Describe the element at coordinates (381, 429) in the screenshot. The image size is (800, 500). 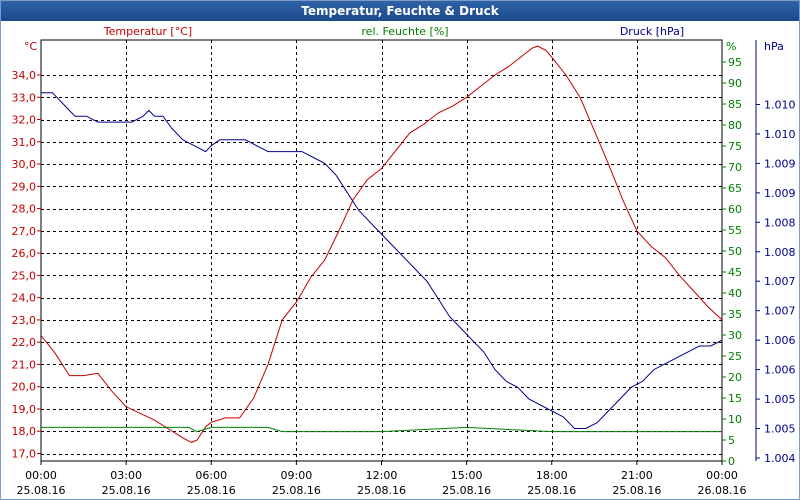
I see `humidity-line` at that location.